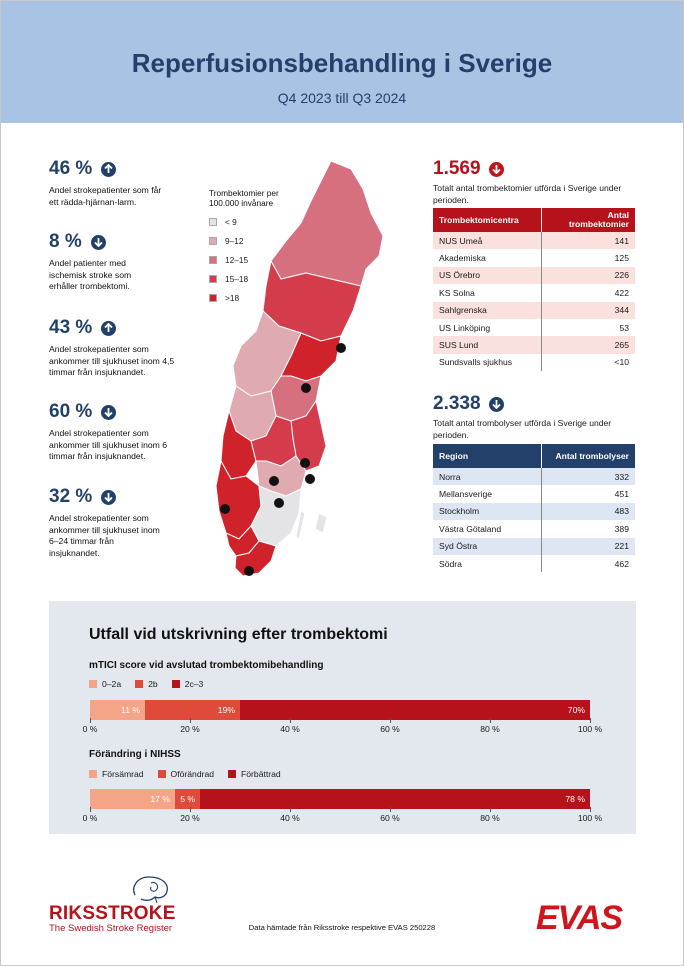 The image size is (684, 966). I want to click on bar-segment-1: 5 %, so click(187, 799).